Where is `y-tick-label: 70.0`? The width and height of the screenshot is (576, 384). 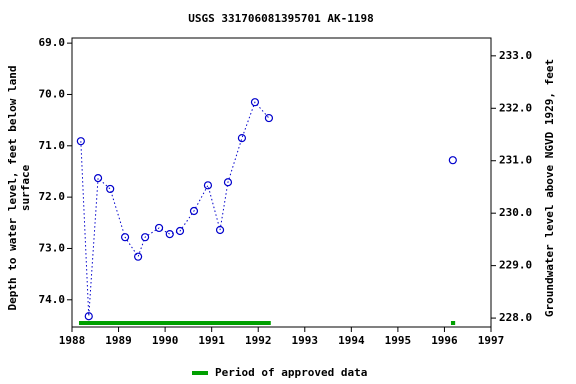 y-tick-label: 70.0 is located at coordinates (52, 93).